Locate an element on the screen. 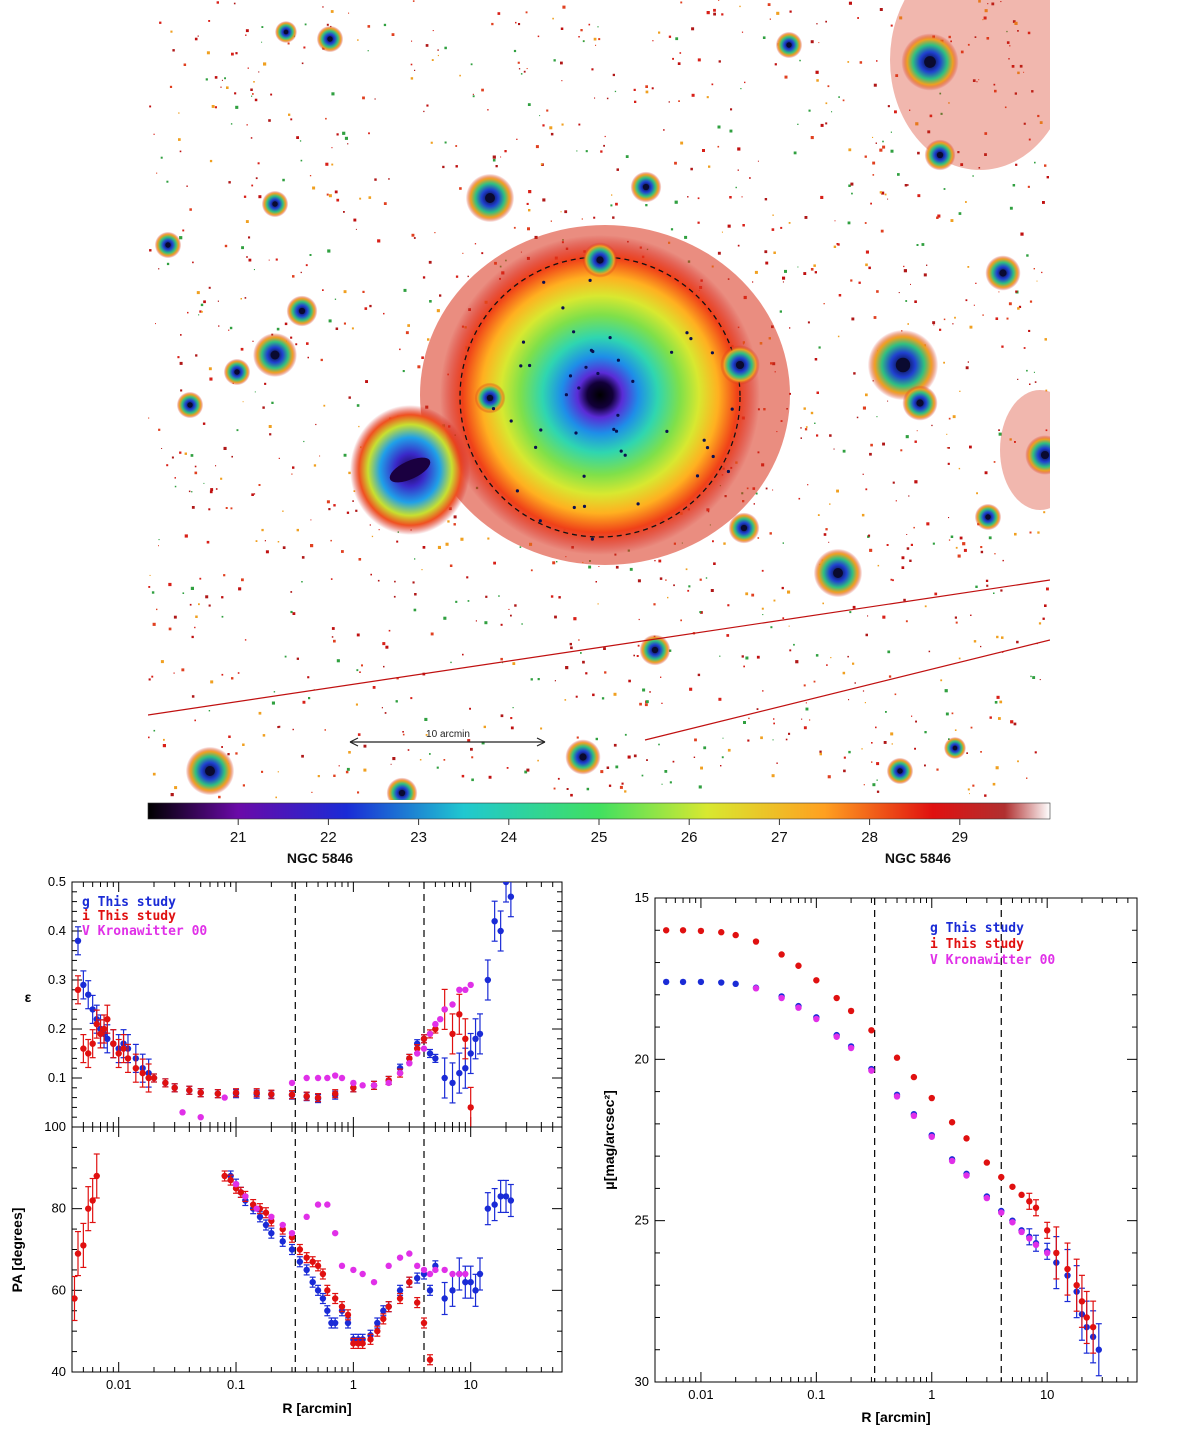 The width and height of the screenshot is (1200, 1437). pa-frame is located at coordinates (317, 1249).